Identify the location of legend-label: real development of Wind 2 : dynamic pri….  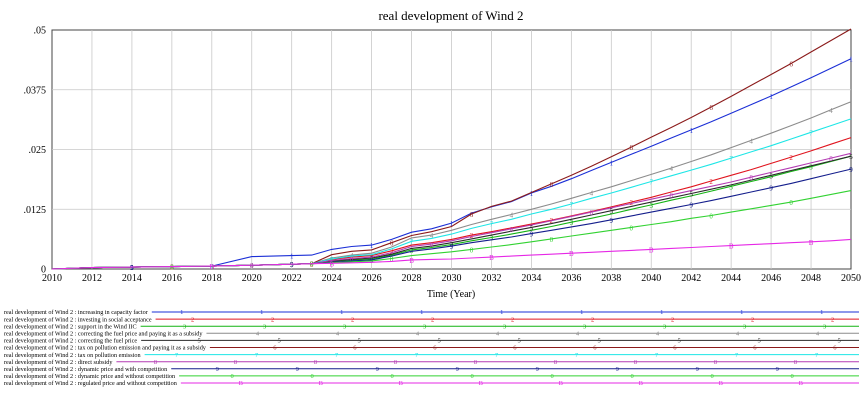
(85, 369).